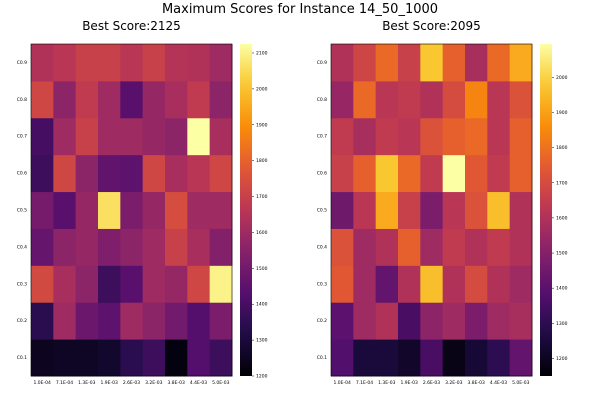 Image resolution: width=600 pixels, height=400 pixels. I want to click on colorbar, so click(246, 210).